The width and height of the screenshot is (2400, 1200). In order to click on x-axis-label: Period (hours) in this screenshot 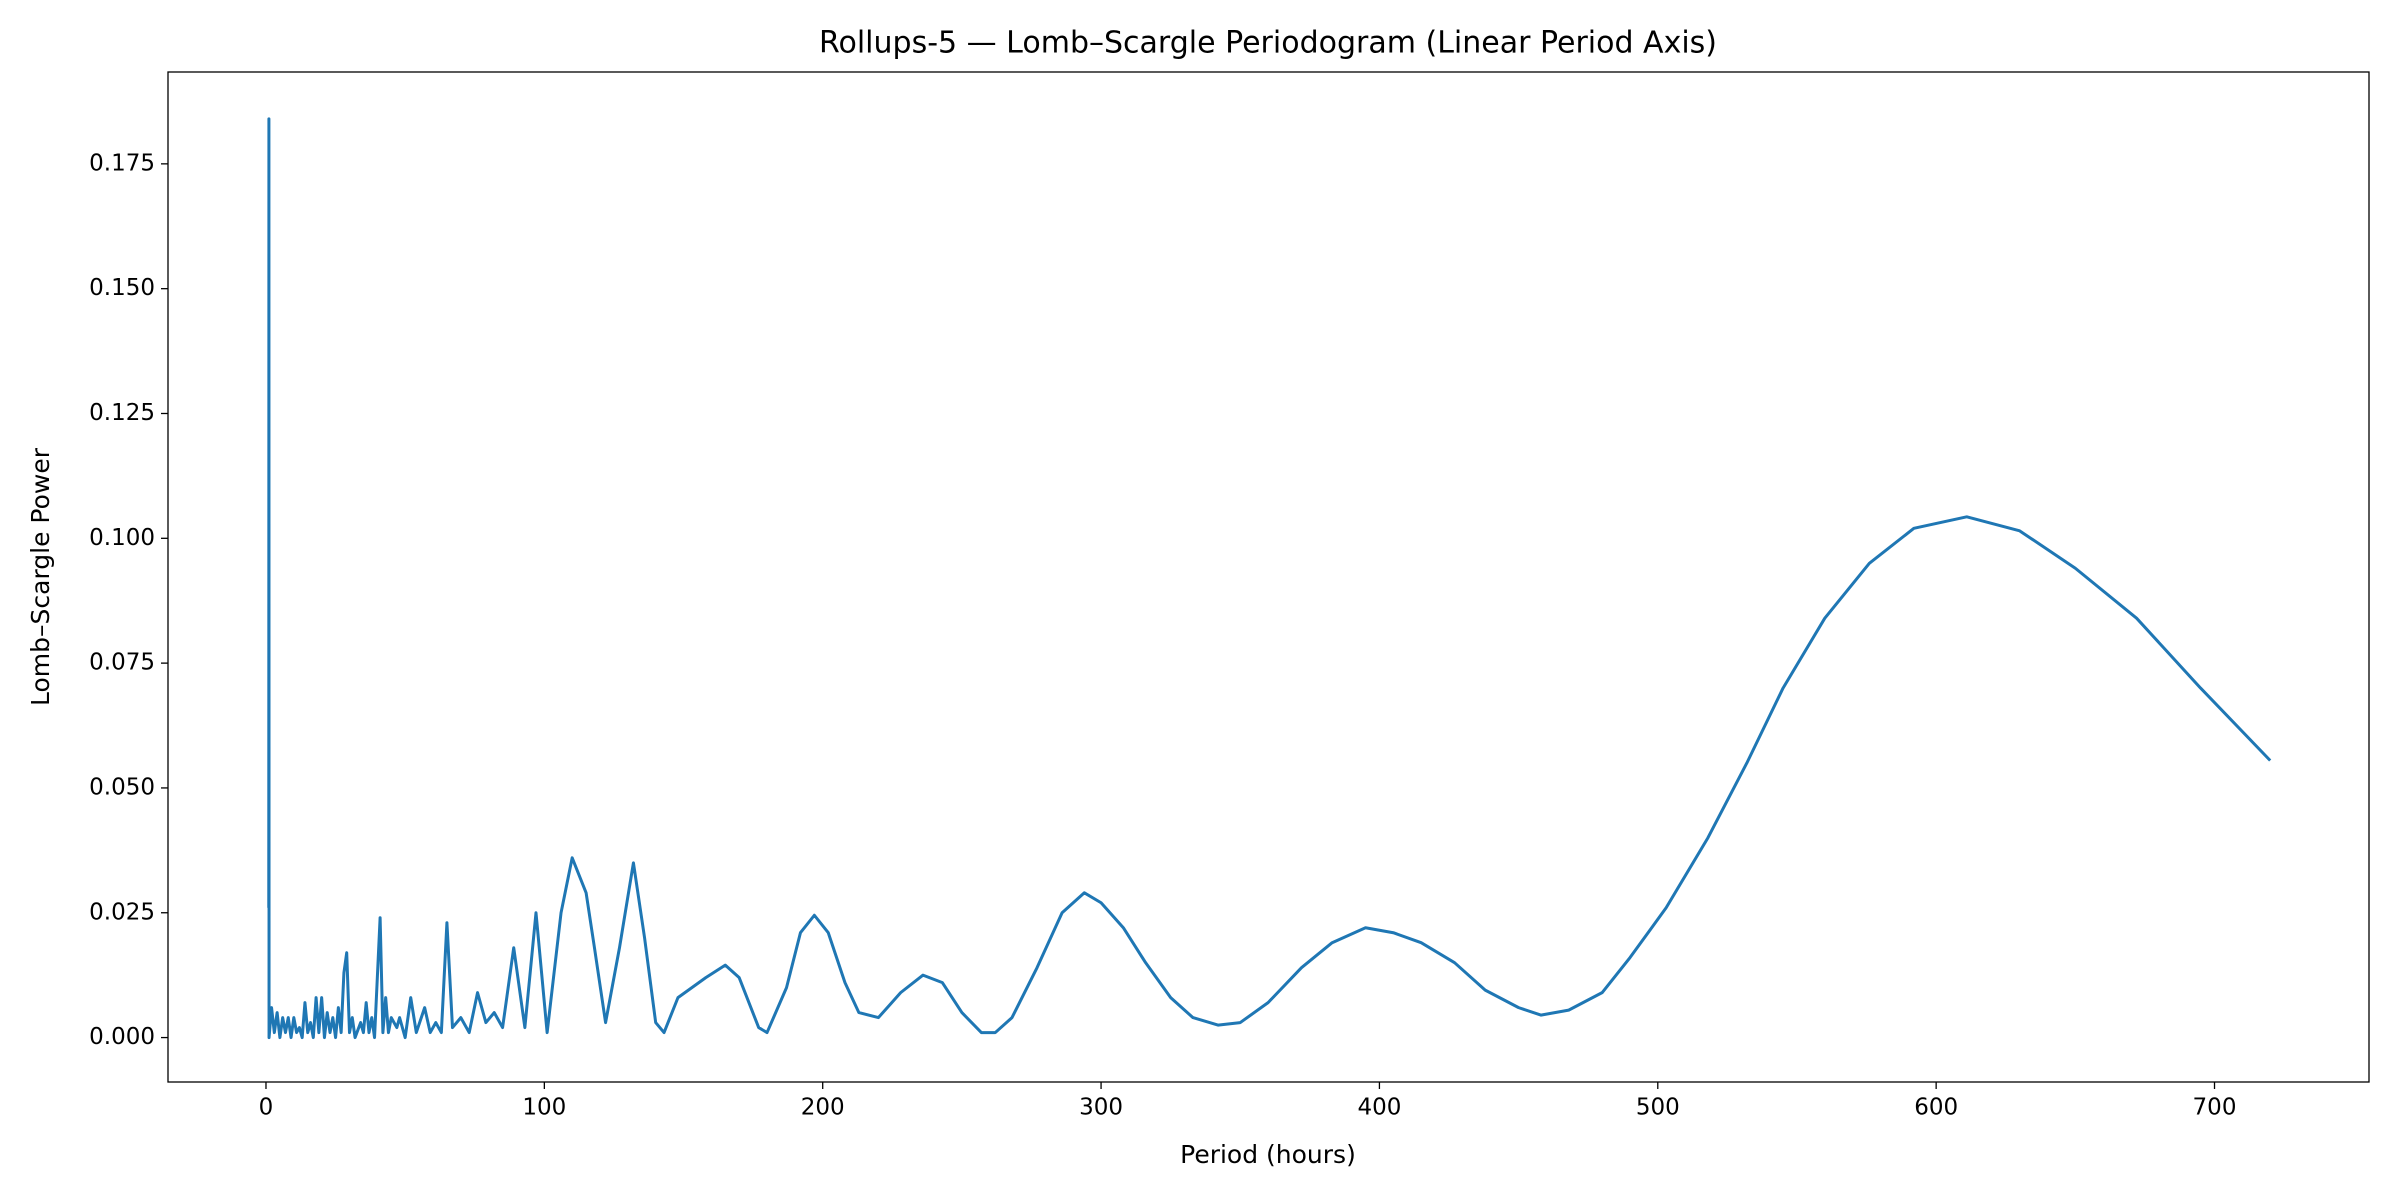, I will do `click(1268, 1154)`.